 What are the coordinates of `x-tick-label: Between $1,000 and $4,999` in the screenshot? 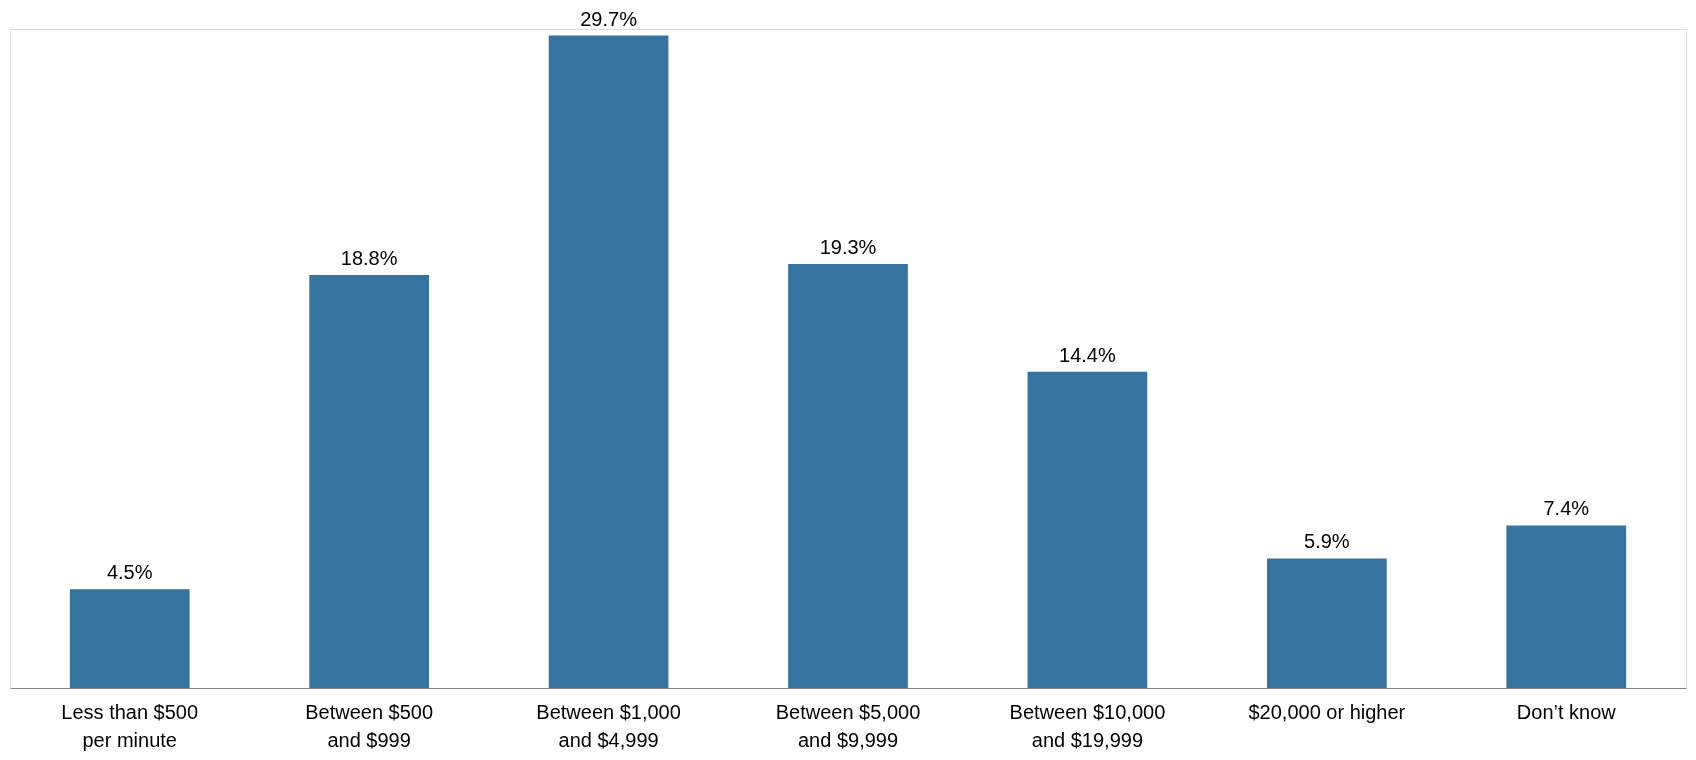 It's located at (608, 725).